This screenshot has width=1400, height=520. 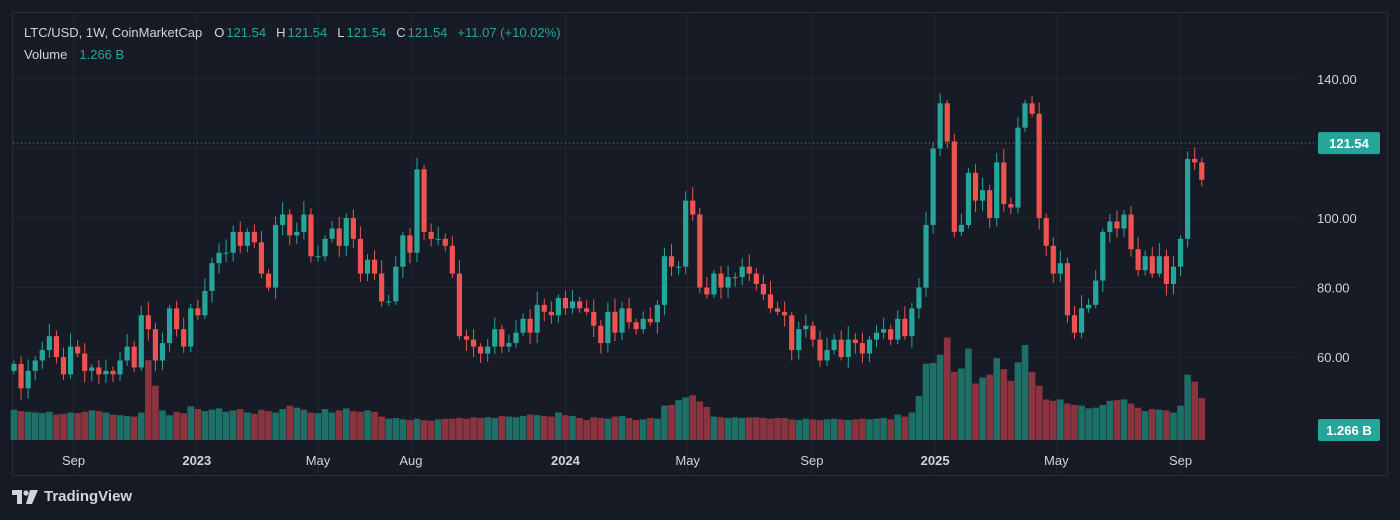 I want to click on change-value: +11.07 (+10.02%), so click(x=509, y=32).